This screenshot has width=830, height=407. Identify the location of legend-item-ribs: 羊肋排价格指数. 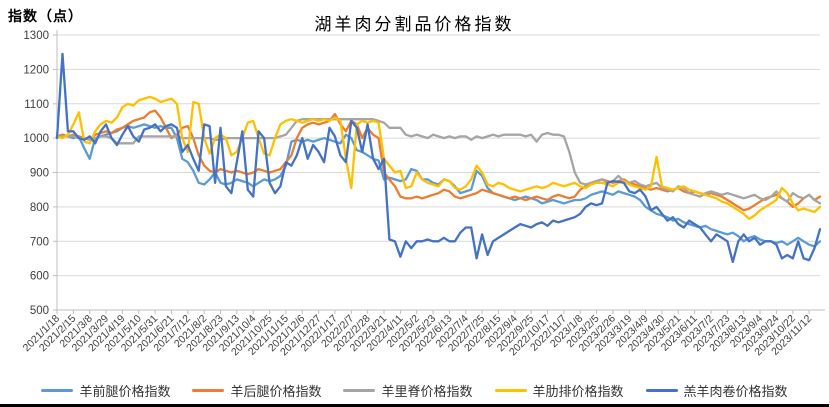
(559, 390).